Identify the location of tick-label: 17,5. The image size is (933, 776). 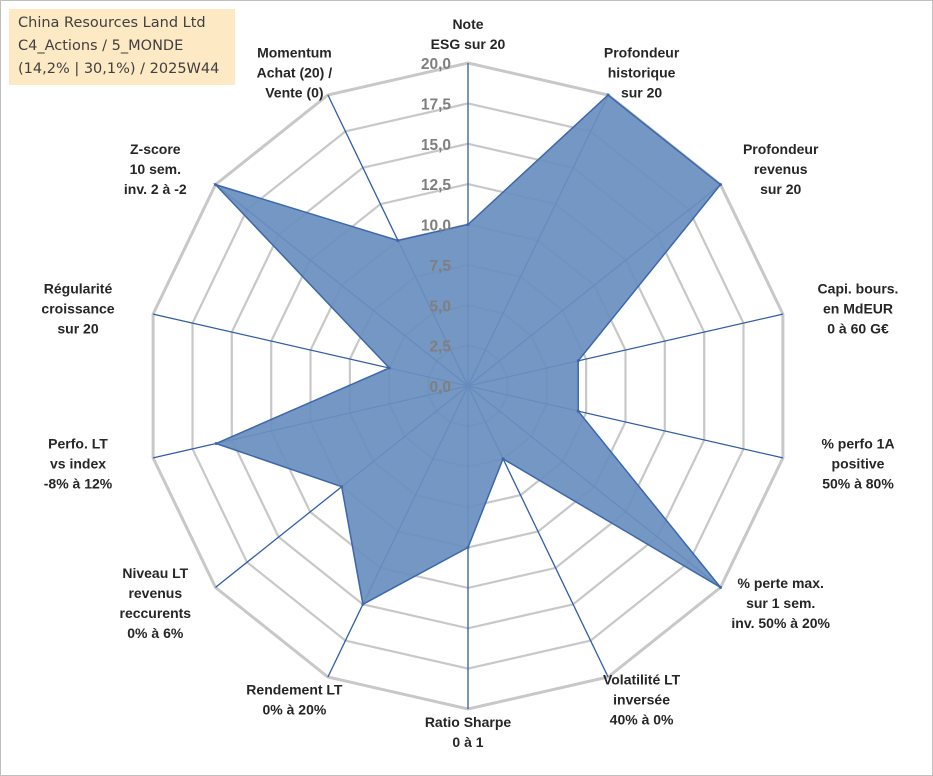
(436, 104).